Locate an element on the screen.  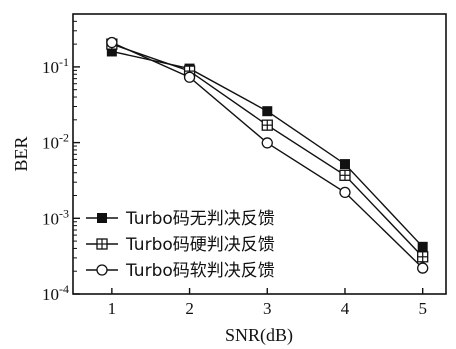
y-tick-label: 10⁻³ is located at coordinates (55, 217).